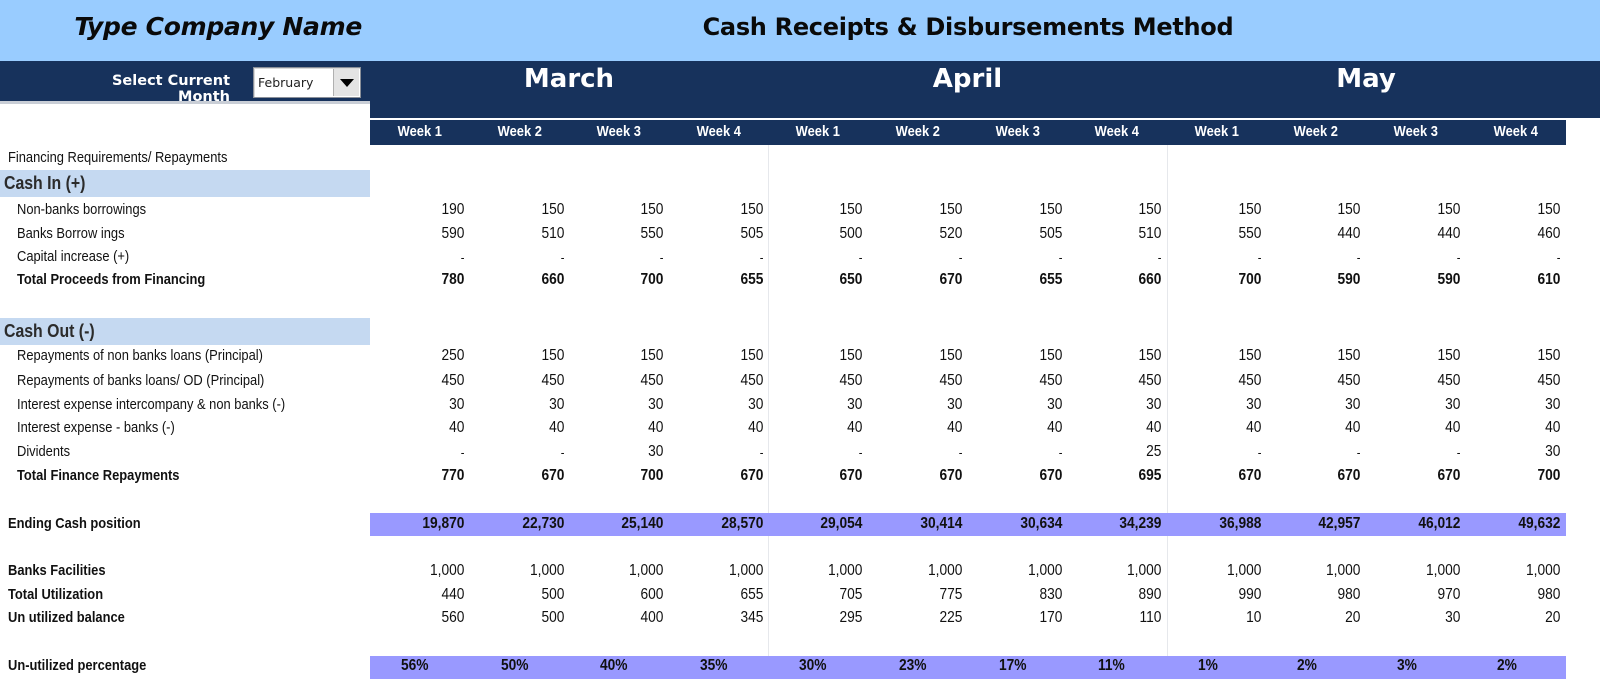 The width and height of the screenshot is (1600, 694). Describe the element at coordinates (346, 82) in the screenshot. I see `dropdown-button` at that location.